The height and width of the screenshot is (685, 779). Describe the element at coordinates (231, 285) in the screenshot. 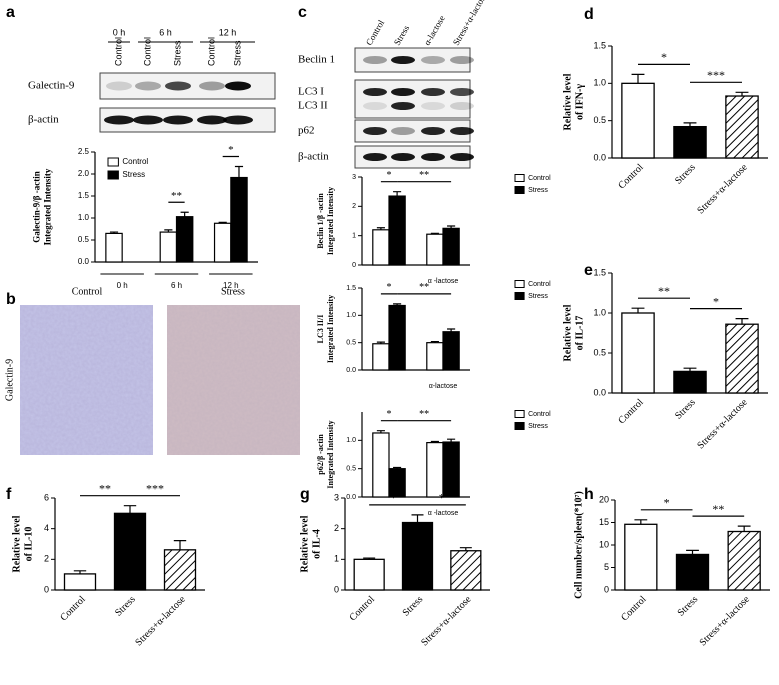

I see `x-tick-label: 12 h` at that location.